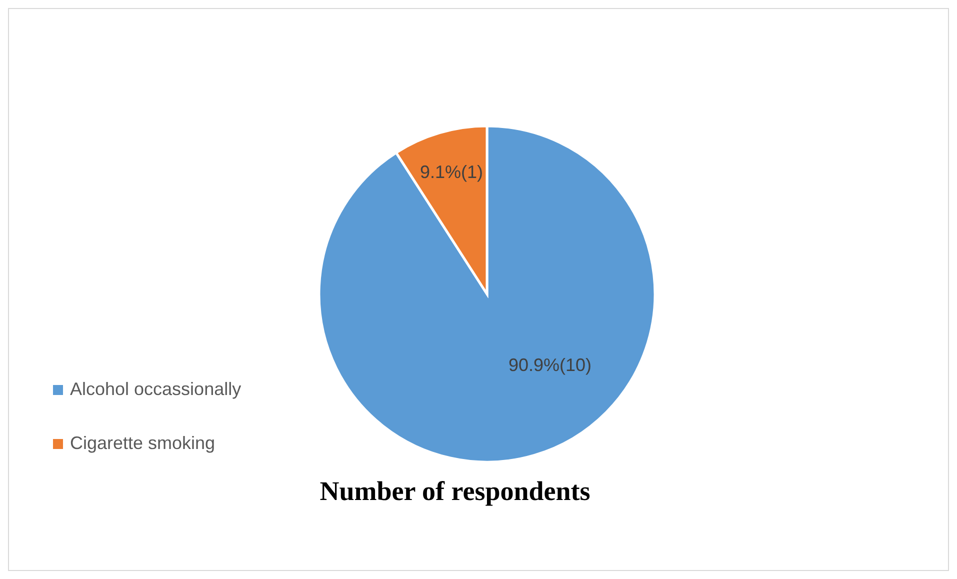 This screenshot has width=957, height=579. Describe the element at coordinates (455, 491) in the screenshot. I see `text: Number of respondents` at that location.